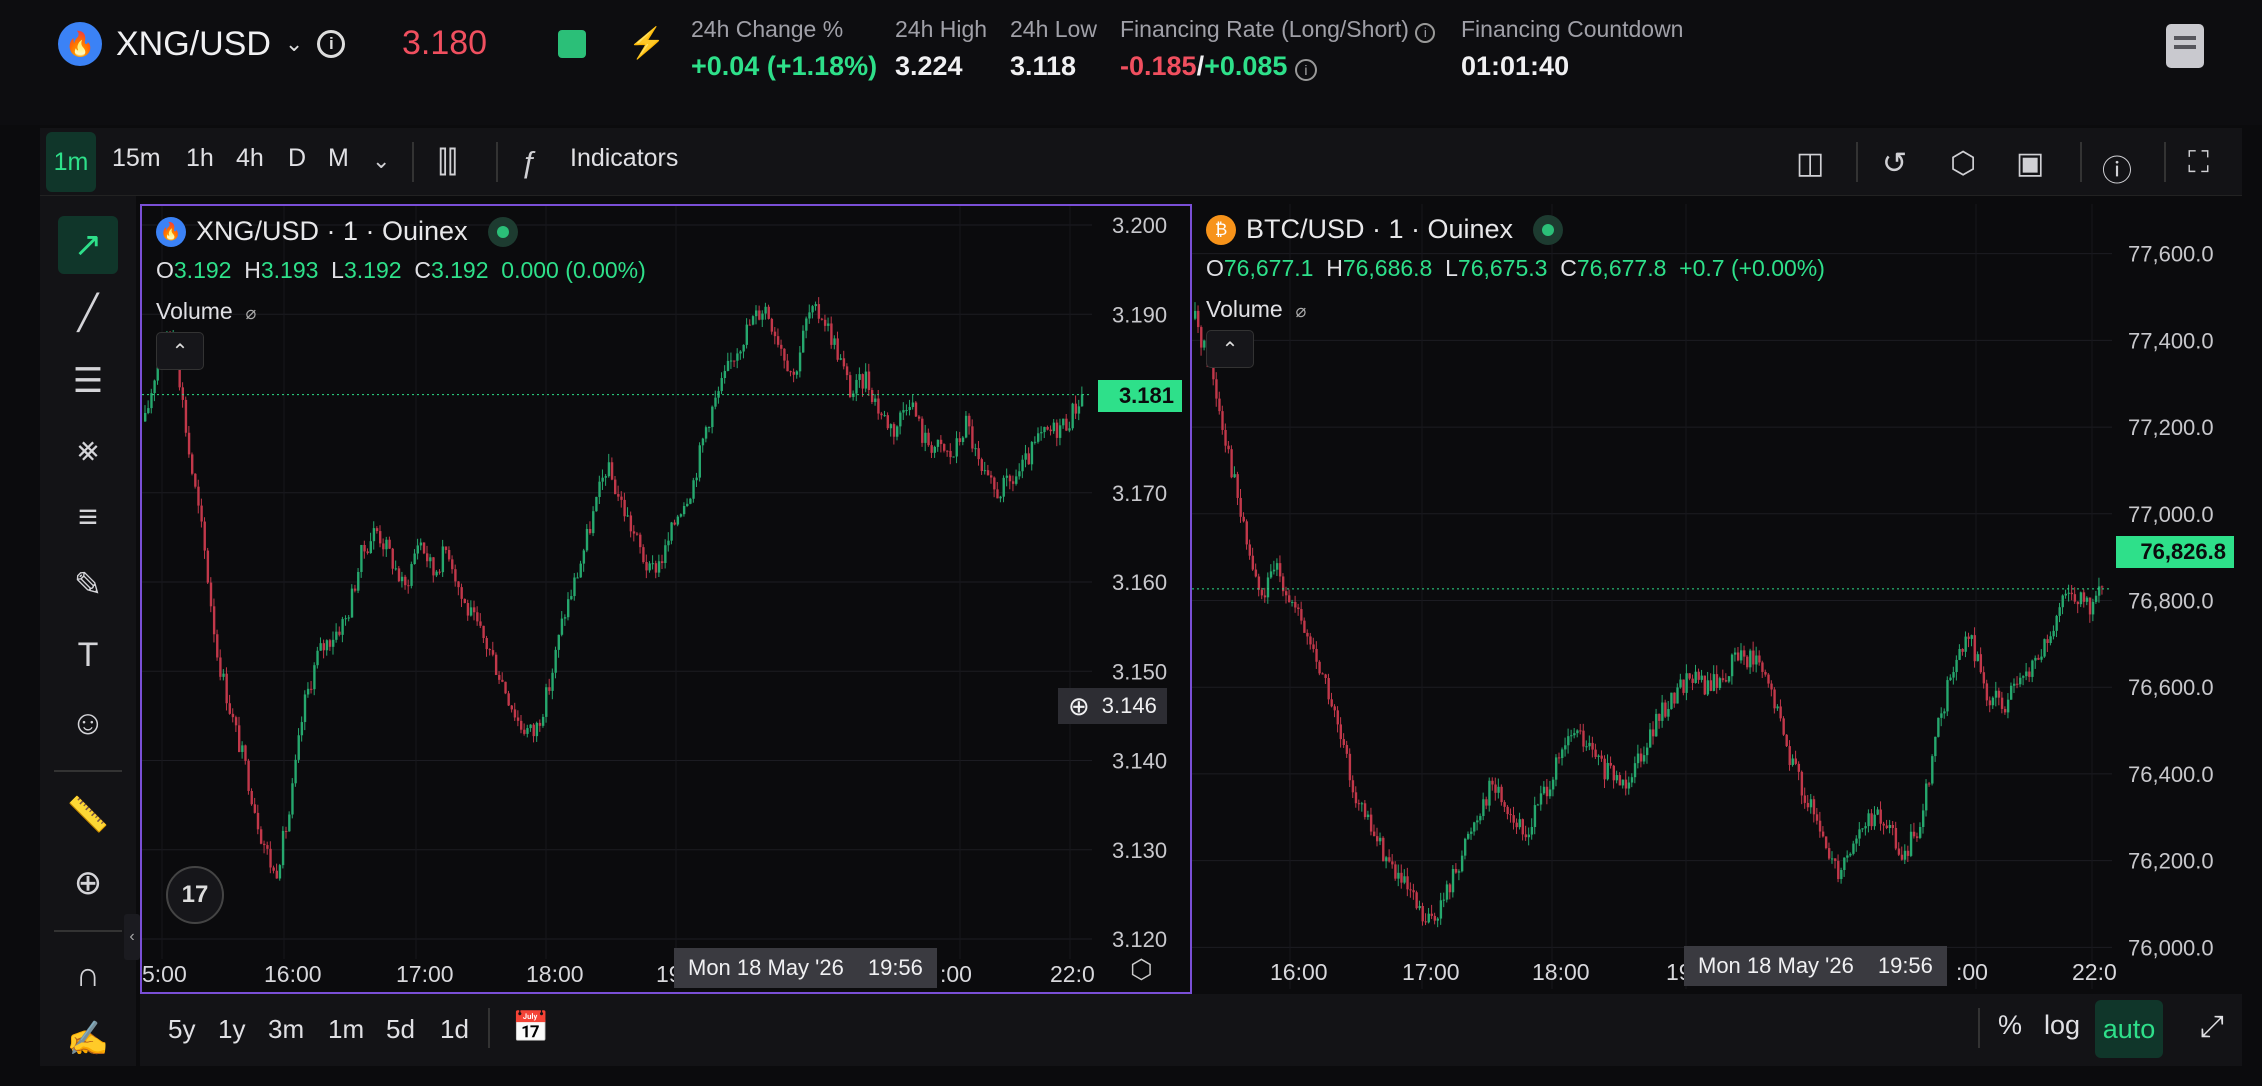 The height and width of the screenshot is (1086, 2262). What do you see at coordinates (132, 937) in the screenshot?
I see `toolbar-collapse-toggle: ‹` at bounding box center [132, 937].